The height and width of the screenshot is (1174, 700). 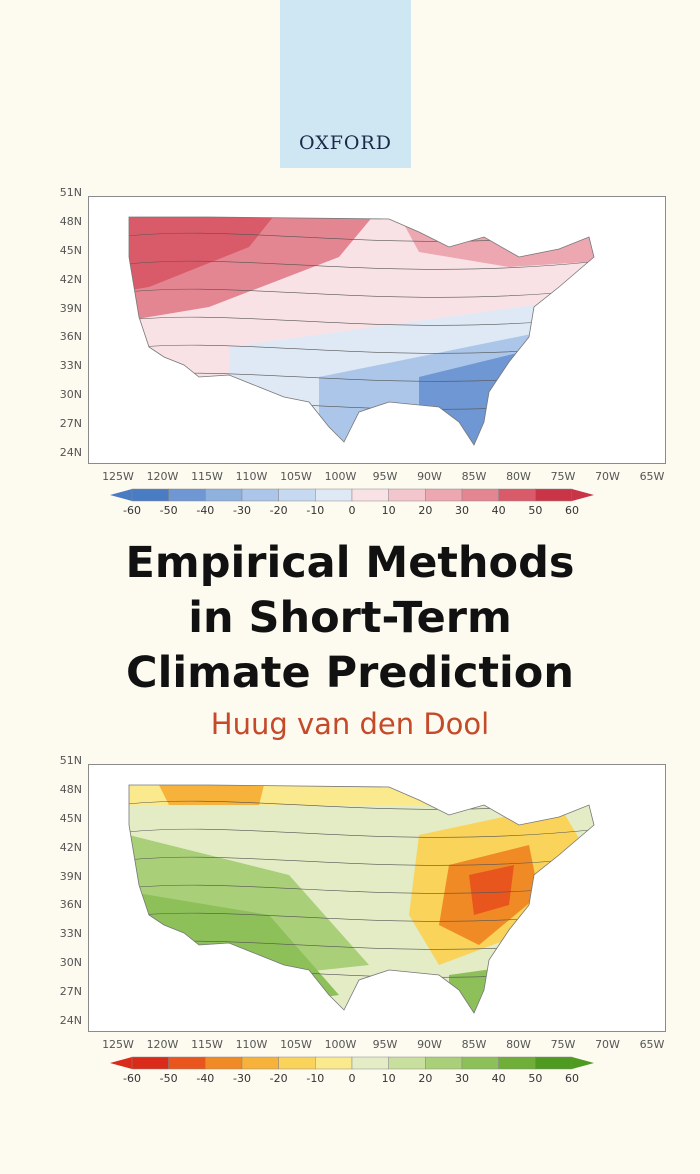 What do you see at coordinates (278, 1078) in the screenshot?
I see `colorbar-tick-label: -20` at bounding box center [278, 1078].